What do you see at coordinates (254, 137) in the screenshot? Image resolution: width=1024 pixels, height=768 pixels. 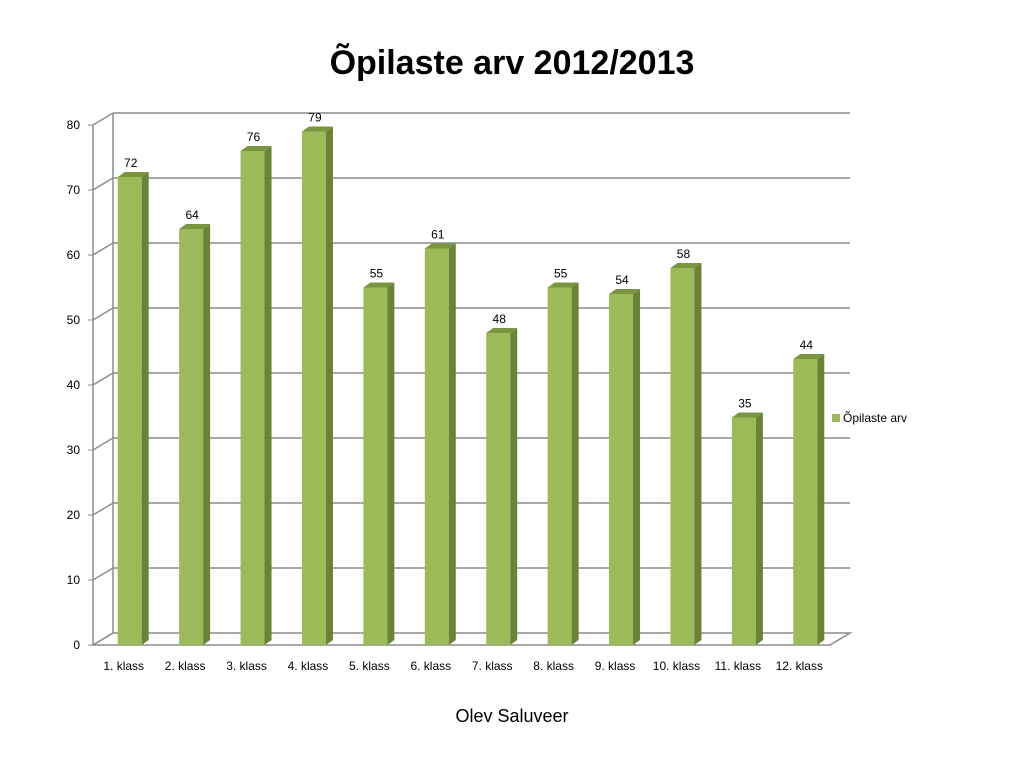 I see `data-label: 76` at bounding box center [254, 137].